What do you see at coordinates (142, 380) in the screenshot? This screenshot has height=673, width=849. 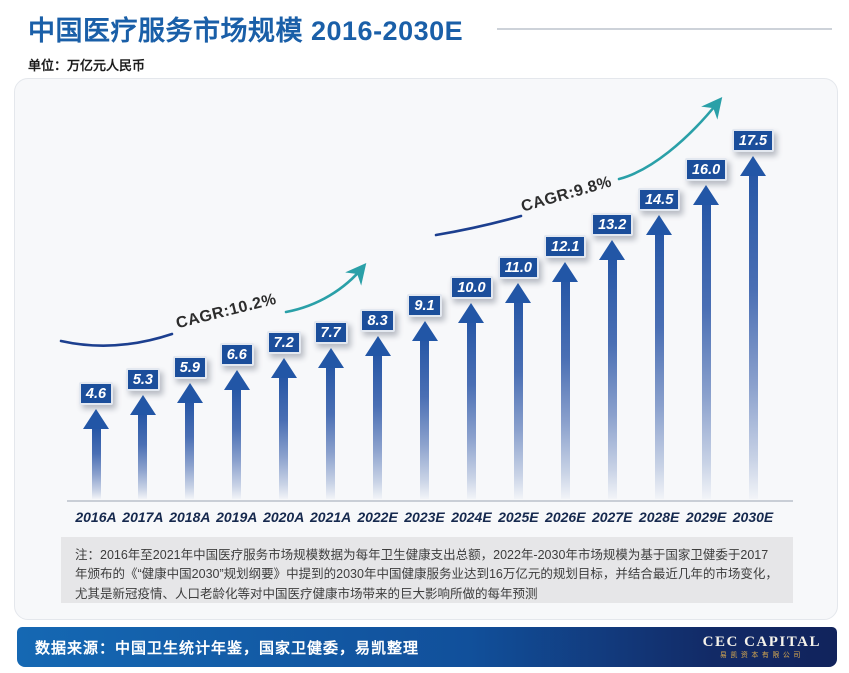 I see `value-label-2017A: 5.3` at bounding box center [142, 380].